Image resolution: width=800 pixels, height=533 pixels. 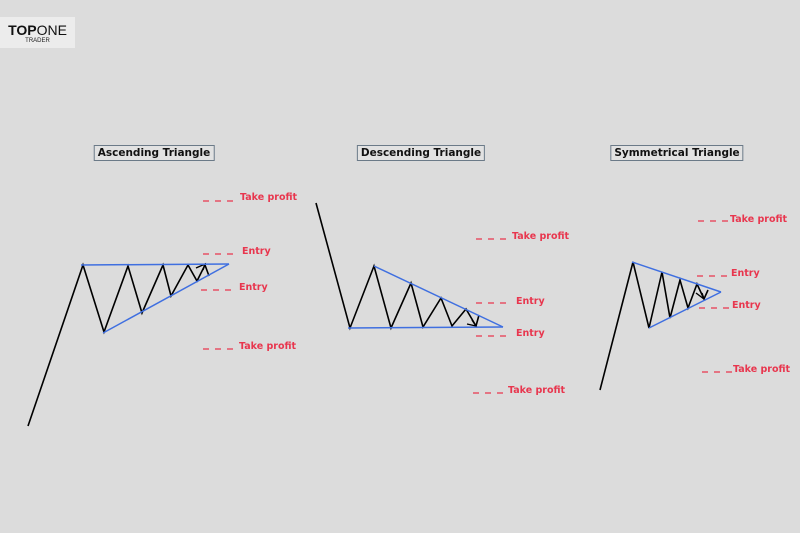 I want to click on symmetrical-breakout-arrow, so click(x=700, y=296).